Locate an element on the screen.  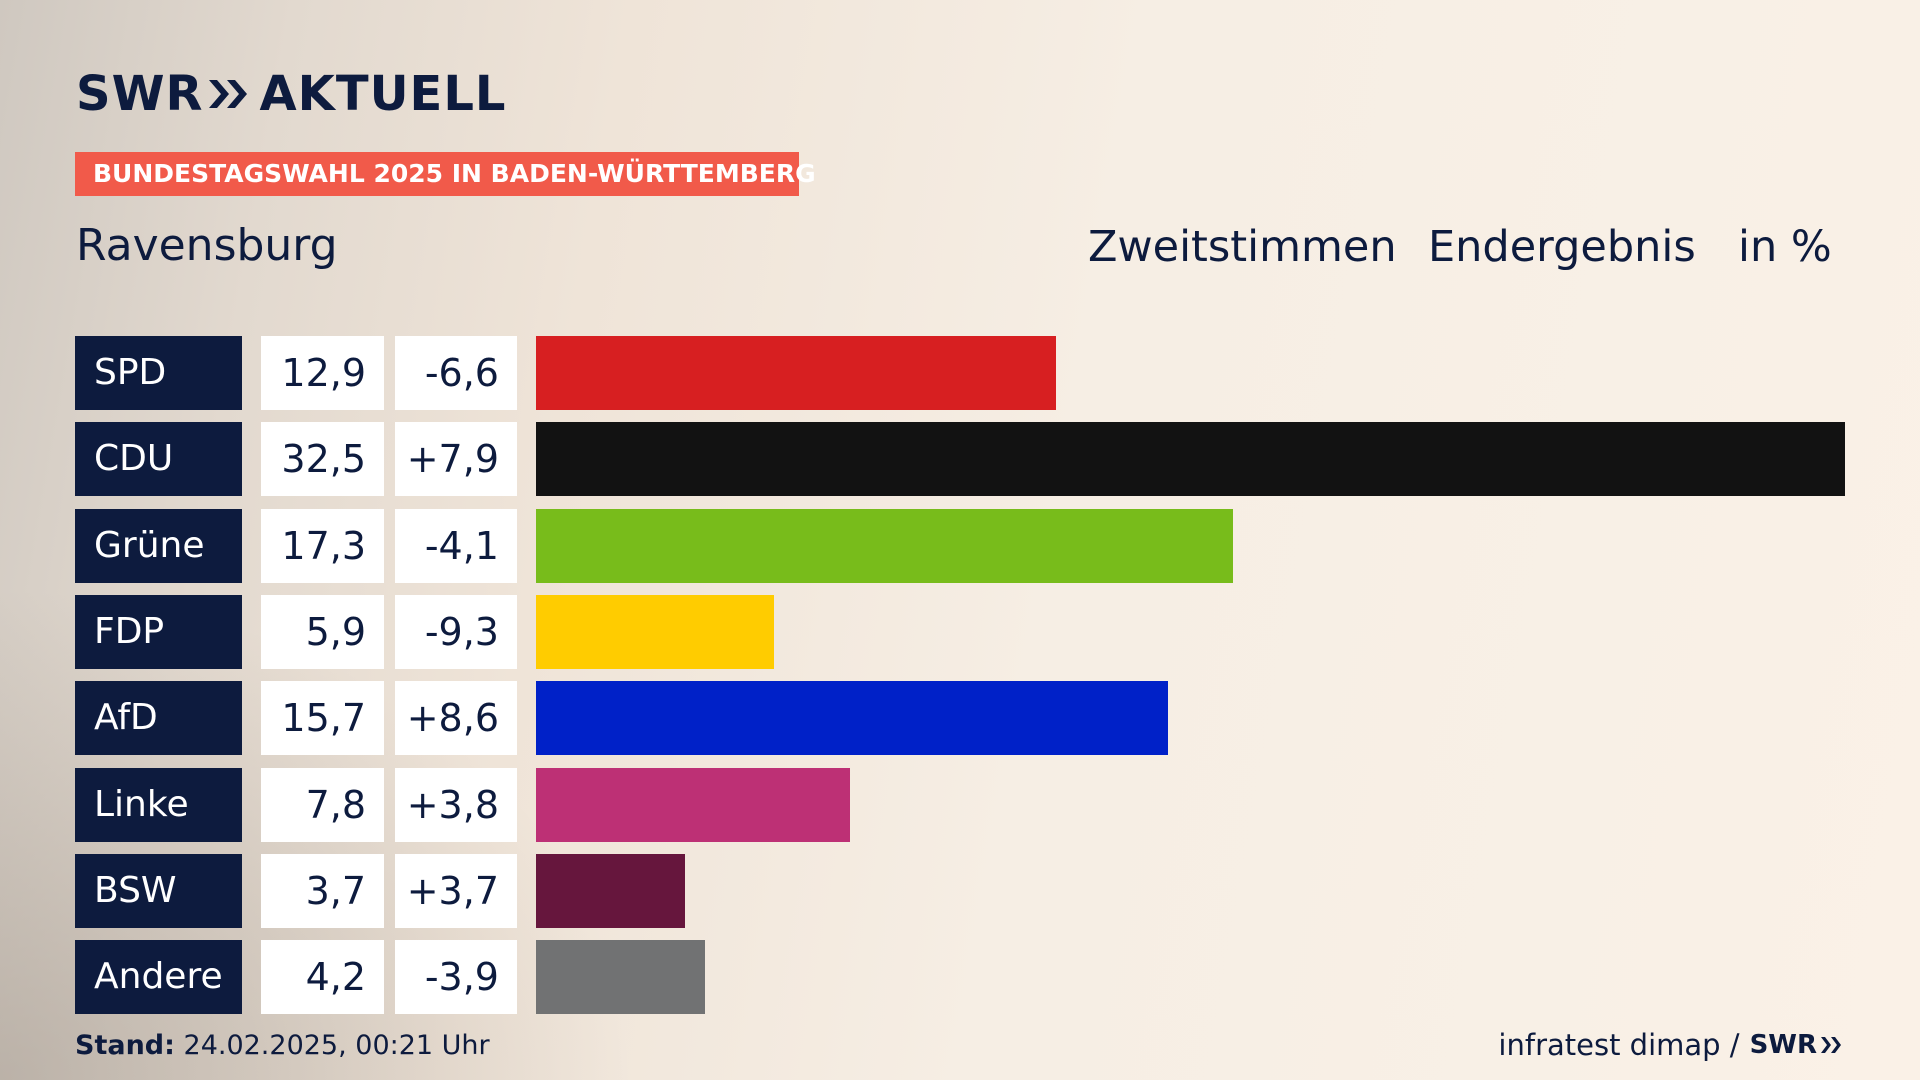
logo-aktuell-text: AKTUELL is located at coordinates (383, 94).